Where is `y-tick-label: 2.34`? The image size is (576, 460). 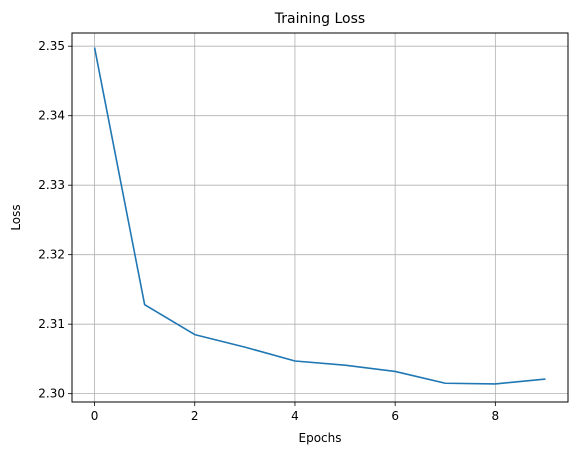
y-tick-label: 2.34 is located at coordinates (51, 116).